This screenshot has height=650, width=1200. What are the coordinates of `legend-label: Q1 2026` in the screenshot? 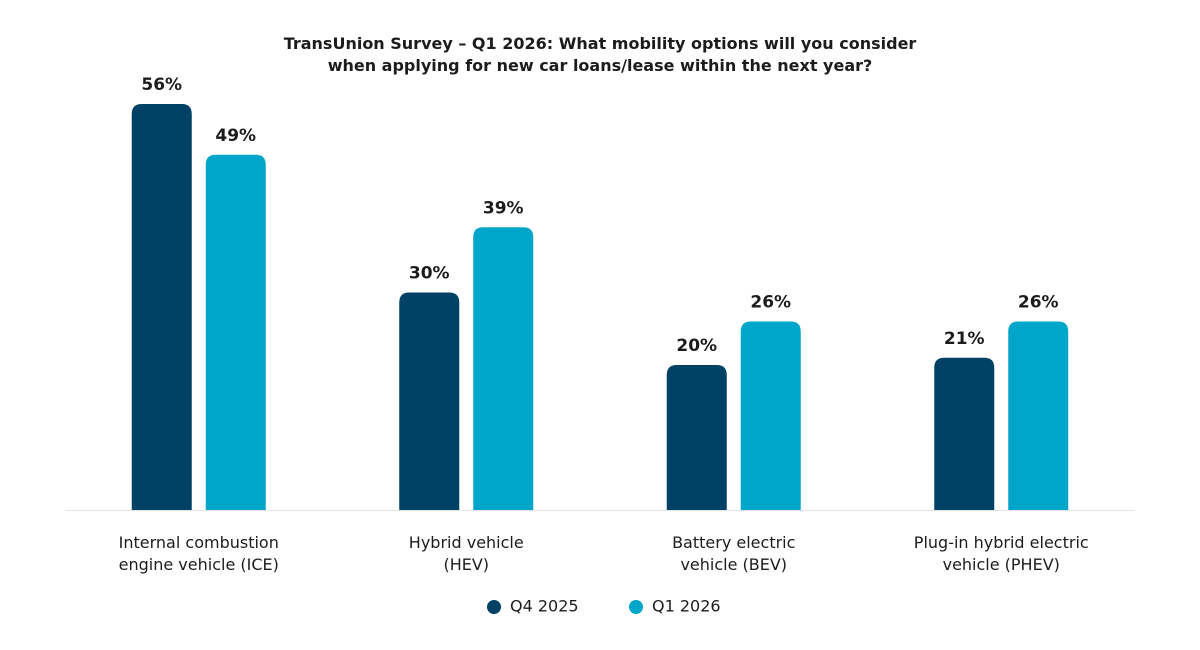 It's located at (686, 606).